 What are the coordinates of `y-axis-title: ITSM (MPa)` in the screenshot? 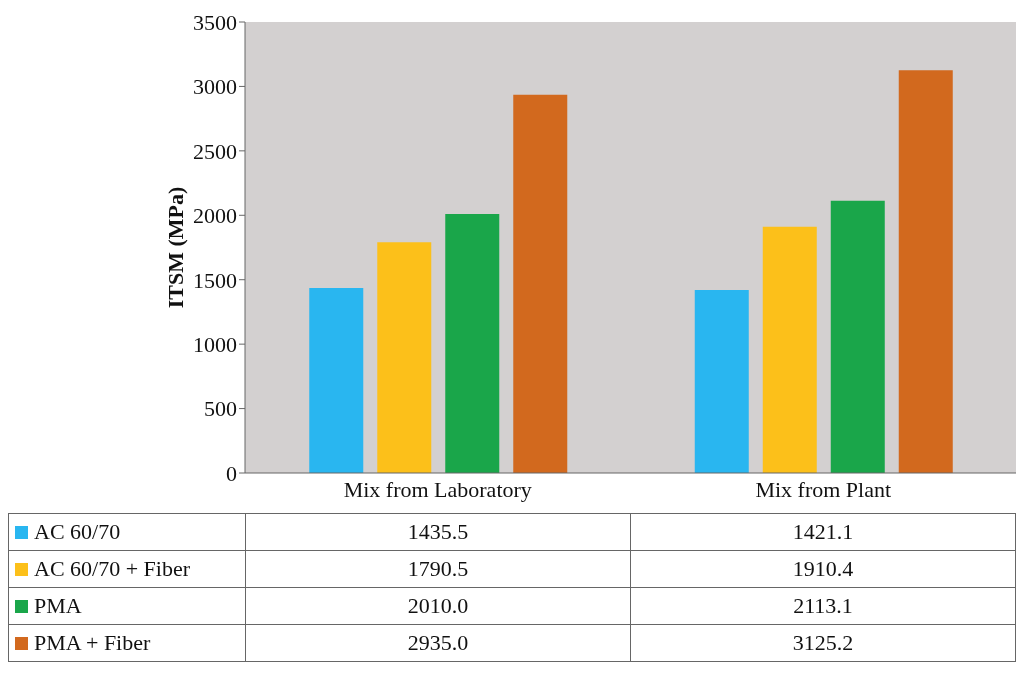 It's located at (175, 247).